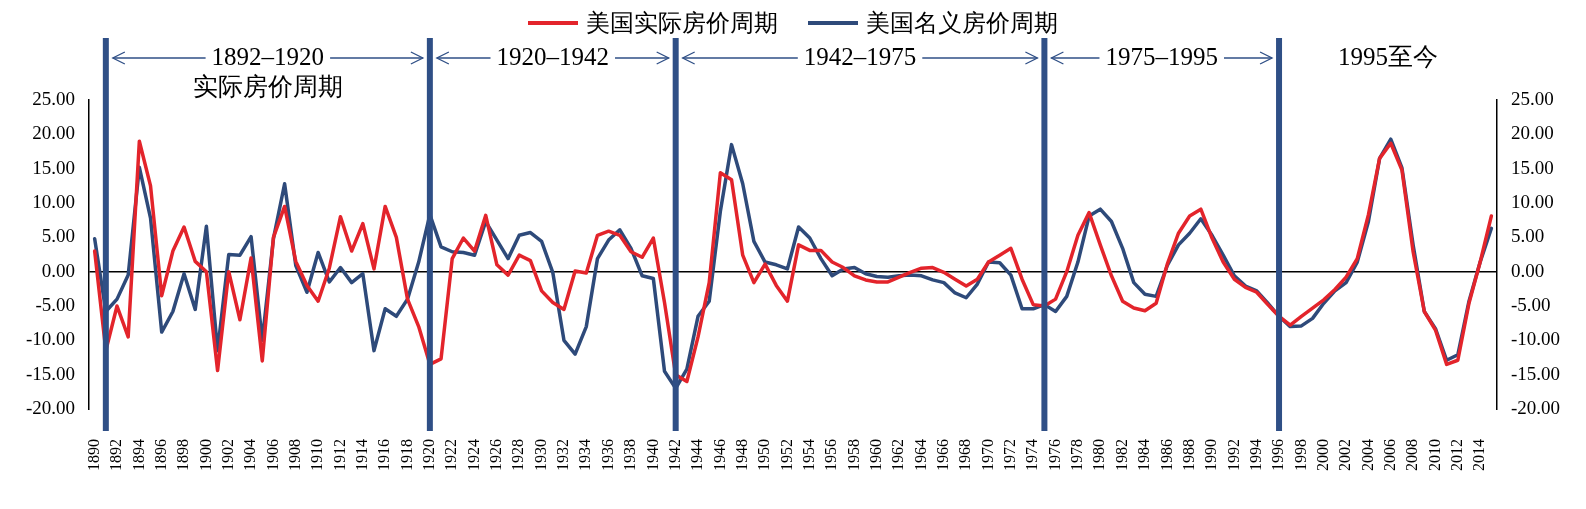 This screenshot has height=509, width=1586. I want to click on x-tick-label: 1938, so click(630, 455).